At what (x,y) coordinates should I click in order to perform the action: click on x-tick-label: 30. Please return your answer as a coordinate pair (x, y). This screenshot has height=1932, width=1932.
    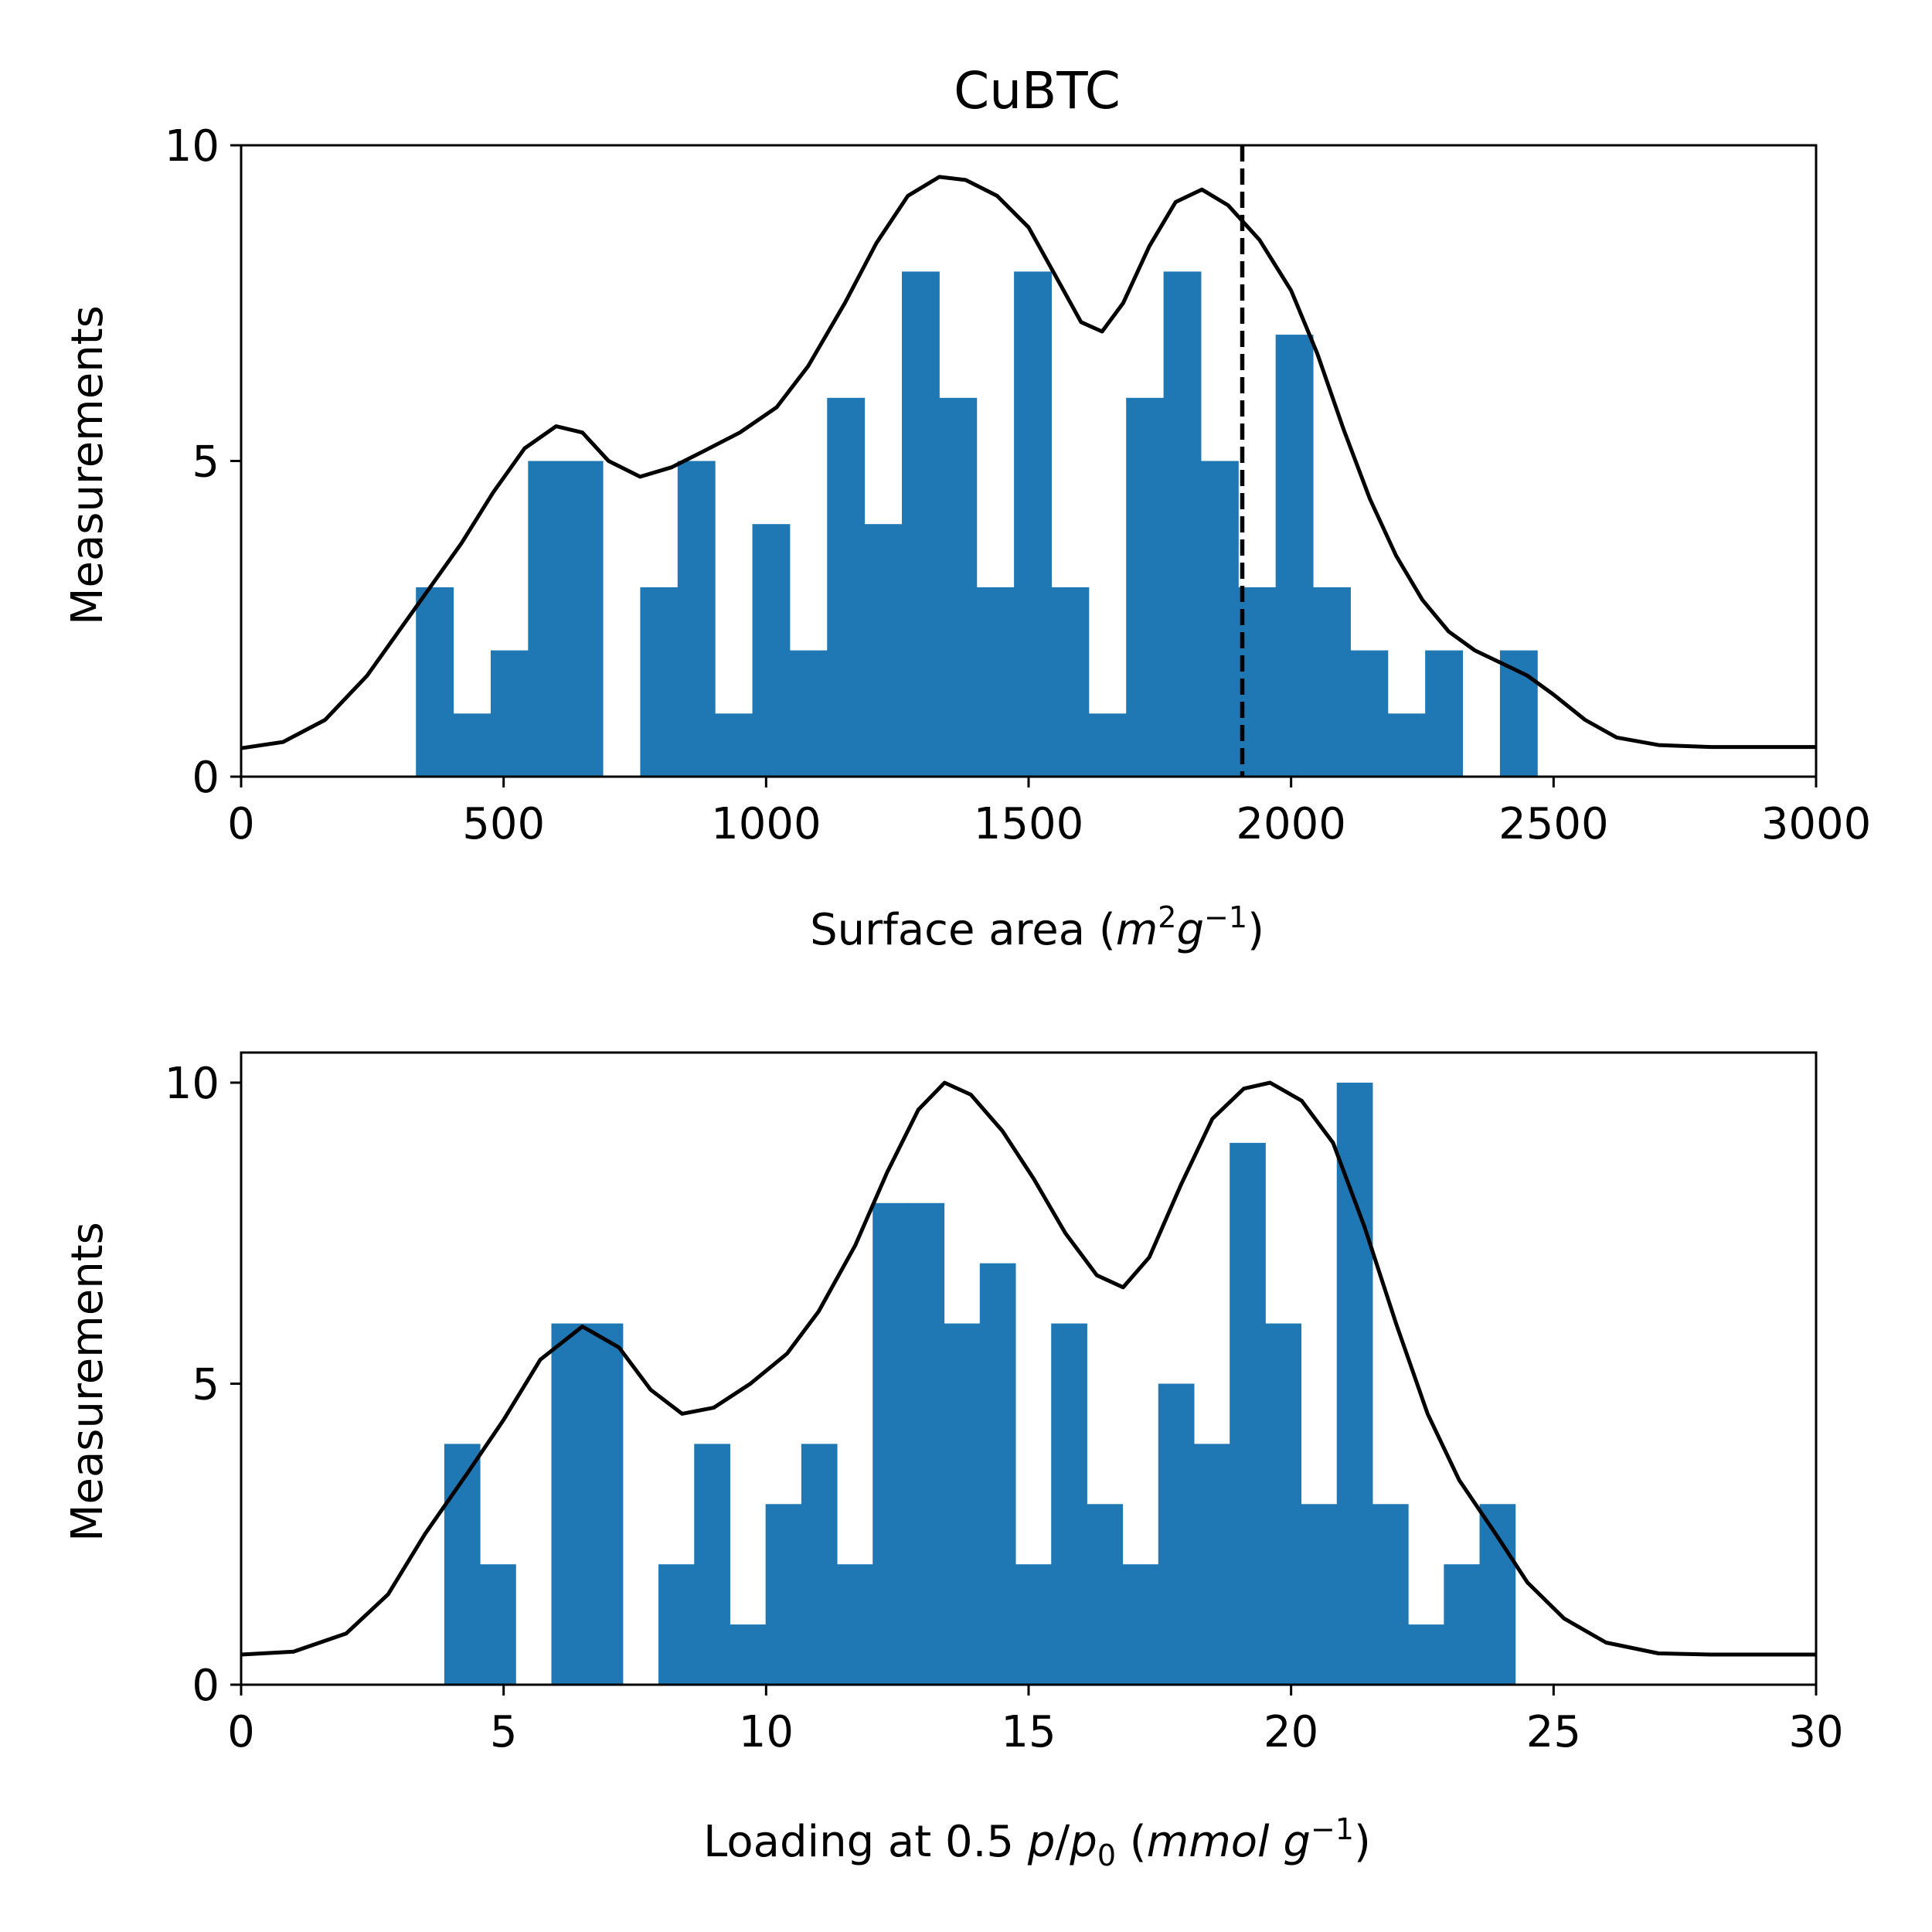
    Looking at the image, I should click on (1815, 1732).